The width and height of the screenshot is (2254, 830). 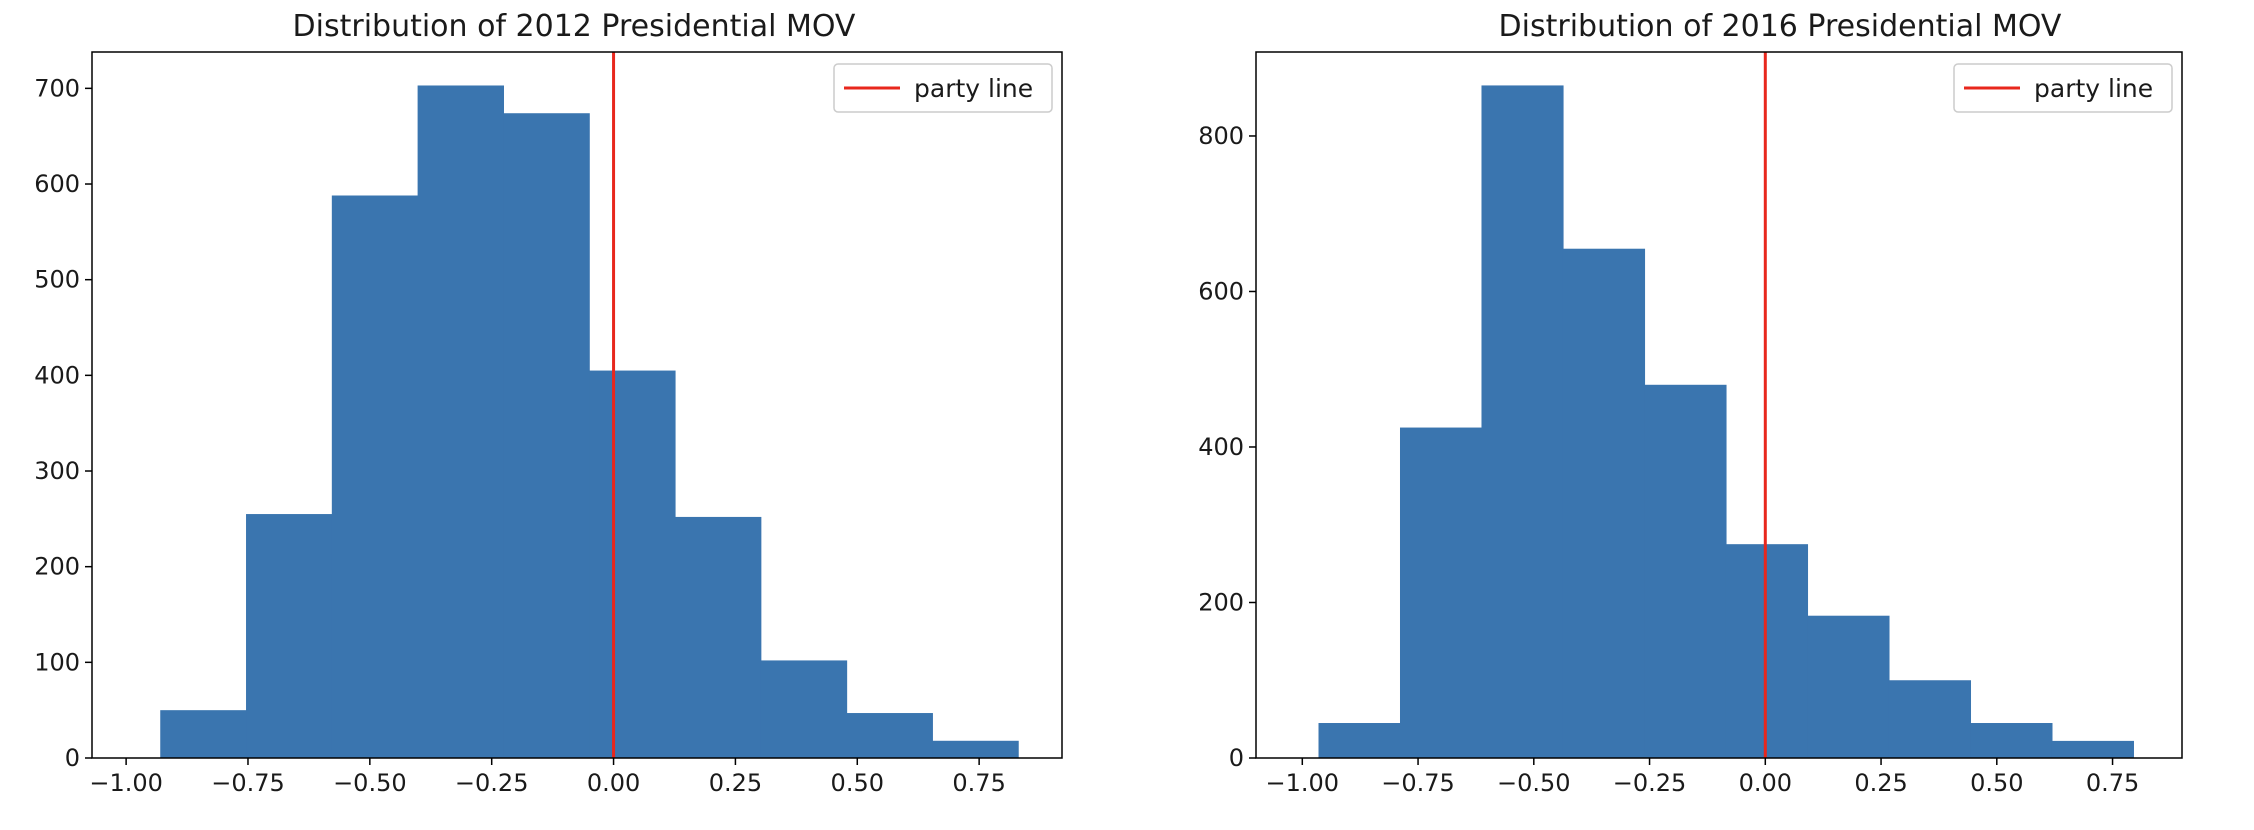 I want to click on legend-label-2016: party line, so click(x=2093, y=88).